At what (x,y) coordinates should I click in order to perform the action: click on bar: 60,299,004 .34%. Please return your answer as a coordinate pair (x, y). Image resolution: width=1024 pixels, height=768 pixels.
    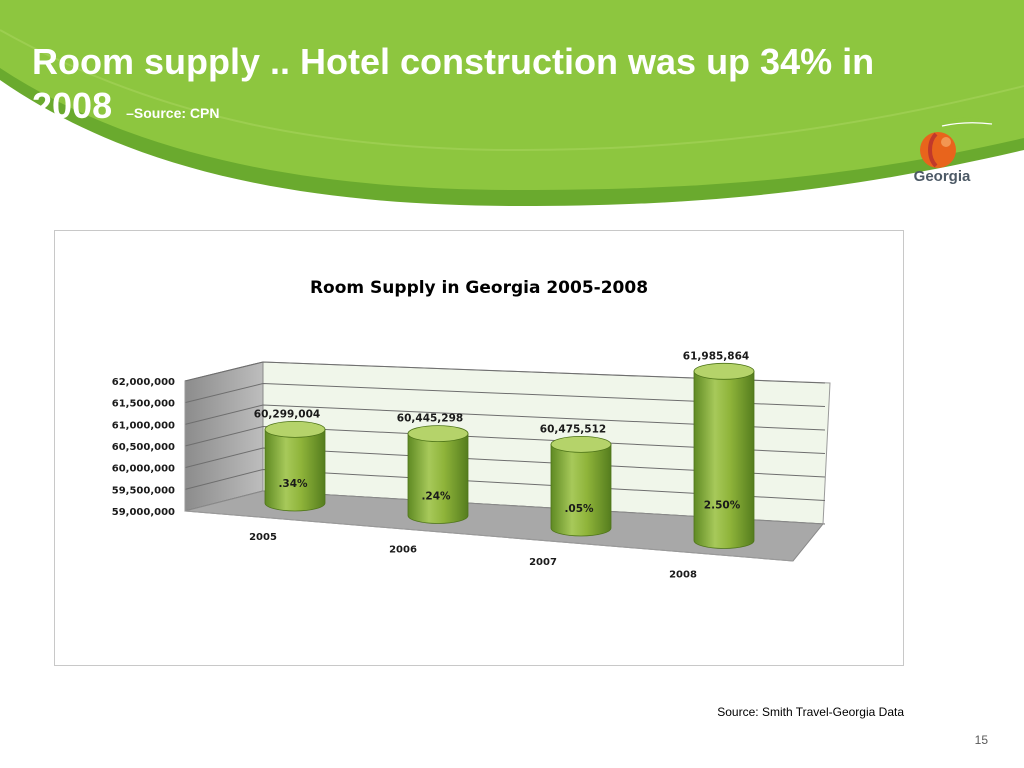
    Looking at the image, I should click on (290, 460).